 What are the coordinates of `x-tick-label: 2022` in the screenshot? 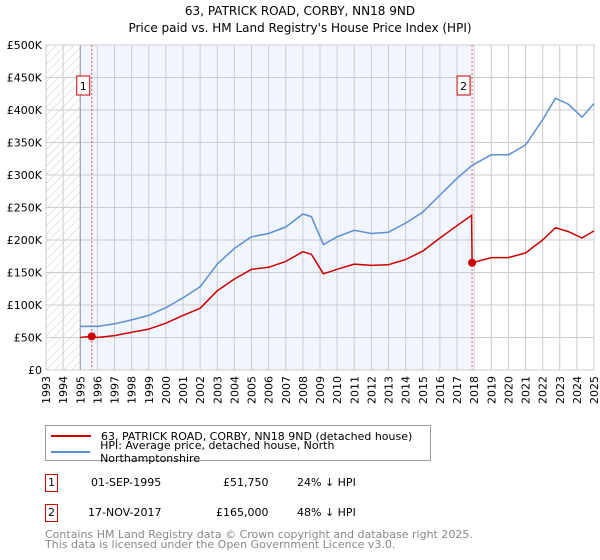 It's located at (543, 390).